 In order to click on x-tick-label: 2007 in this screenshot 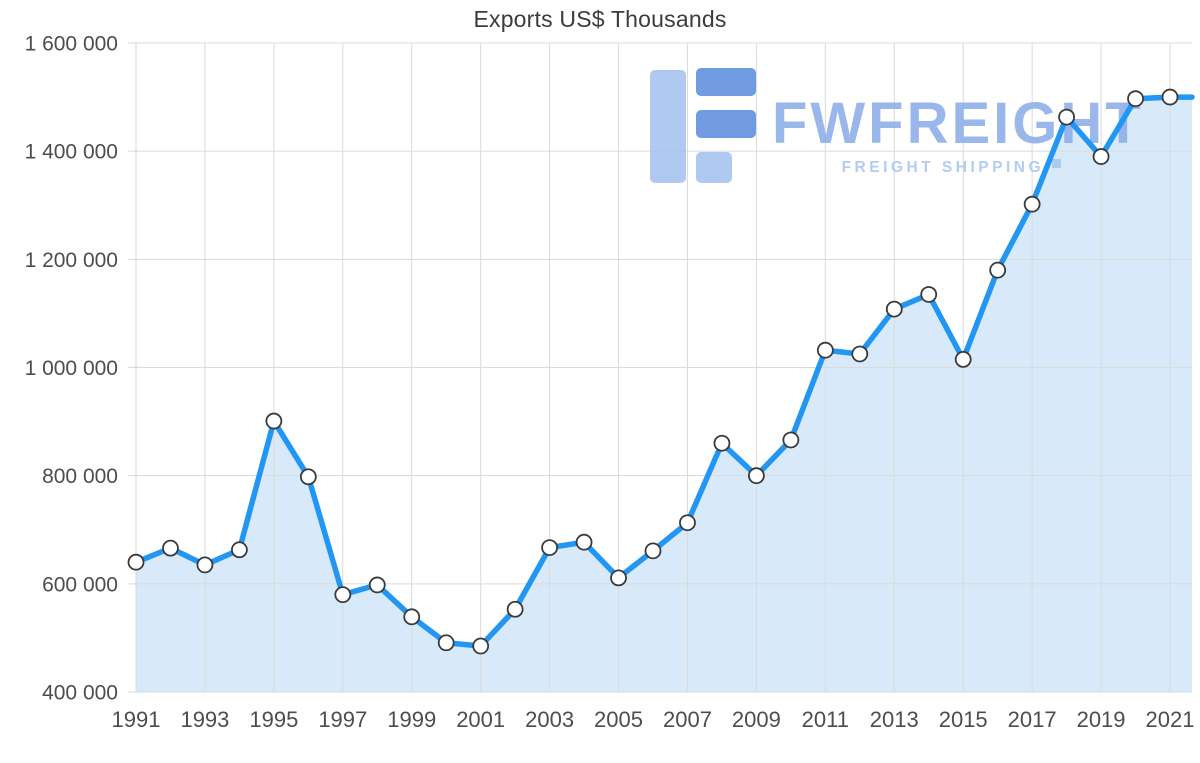, I will do `click(687, 719)`.